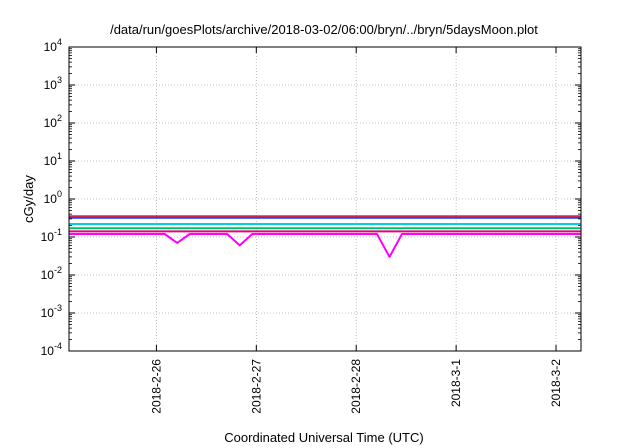  I want to click on y-tick-label: 10⁰, so click(53, 197).